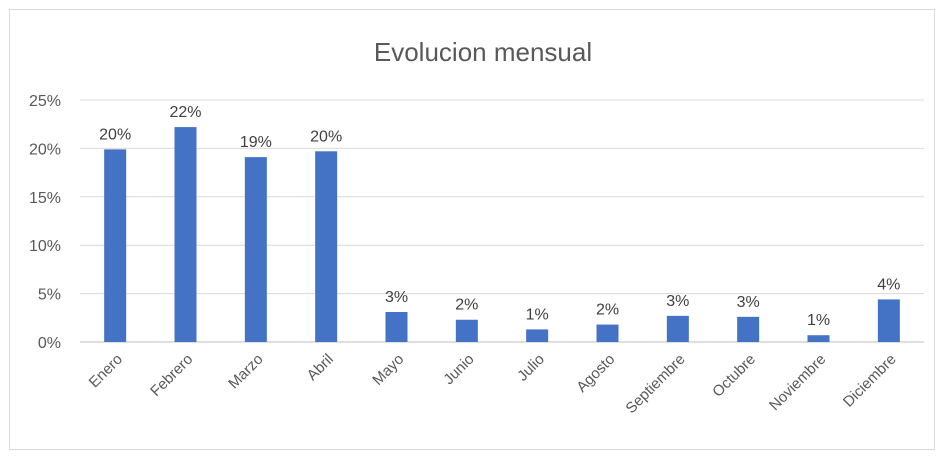 Image resolution: width=944 pixels, height=459 pixels. What do you see at coordinates (45, 149) in the screenshot?
I see `y-tick-label: 20%` at bounding box center [45, 149].